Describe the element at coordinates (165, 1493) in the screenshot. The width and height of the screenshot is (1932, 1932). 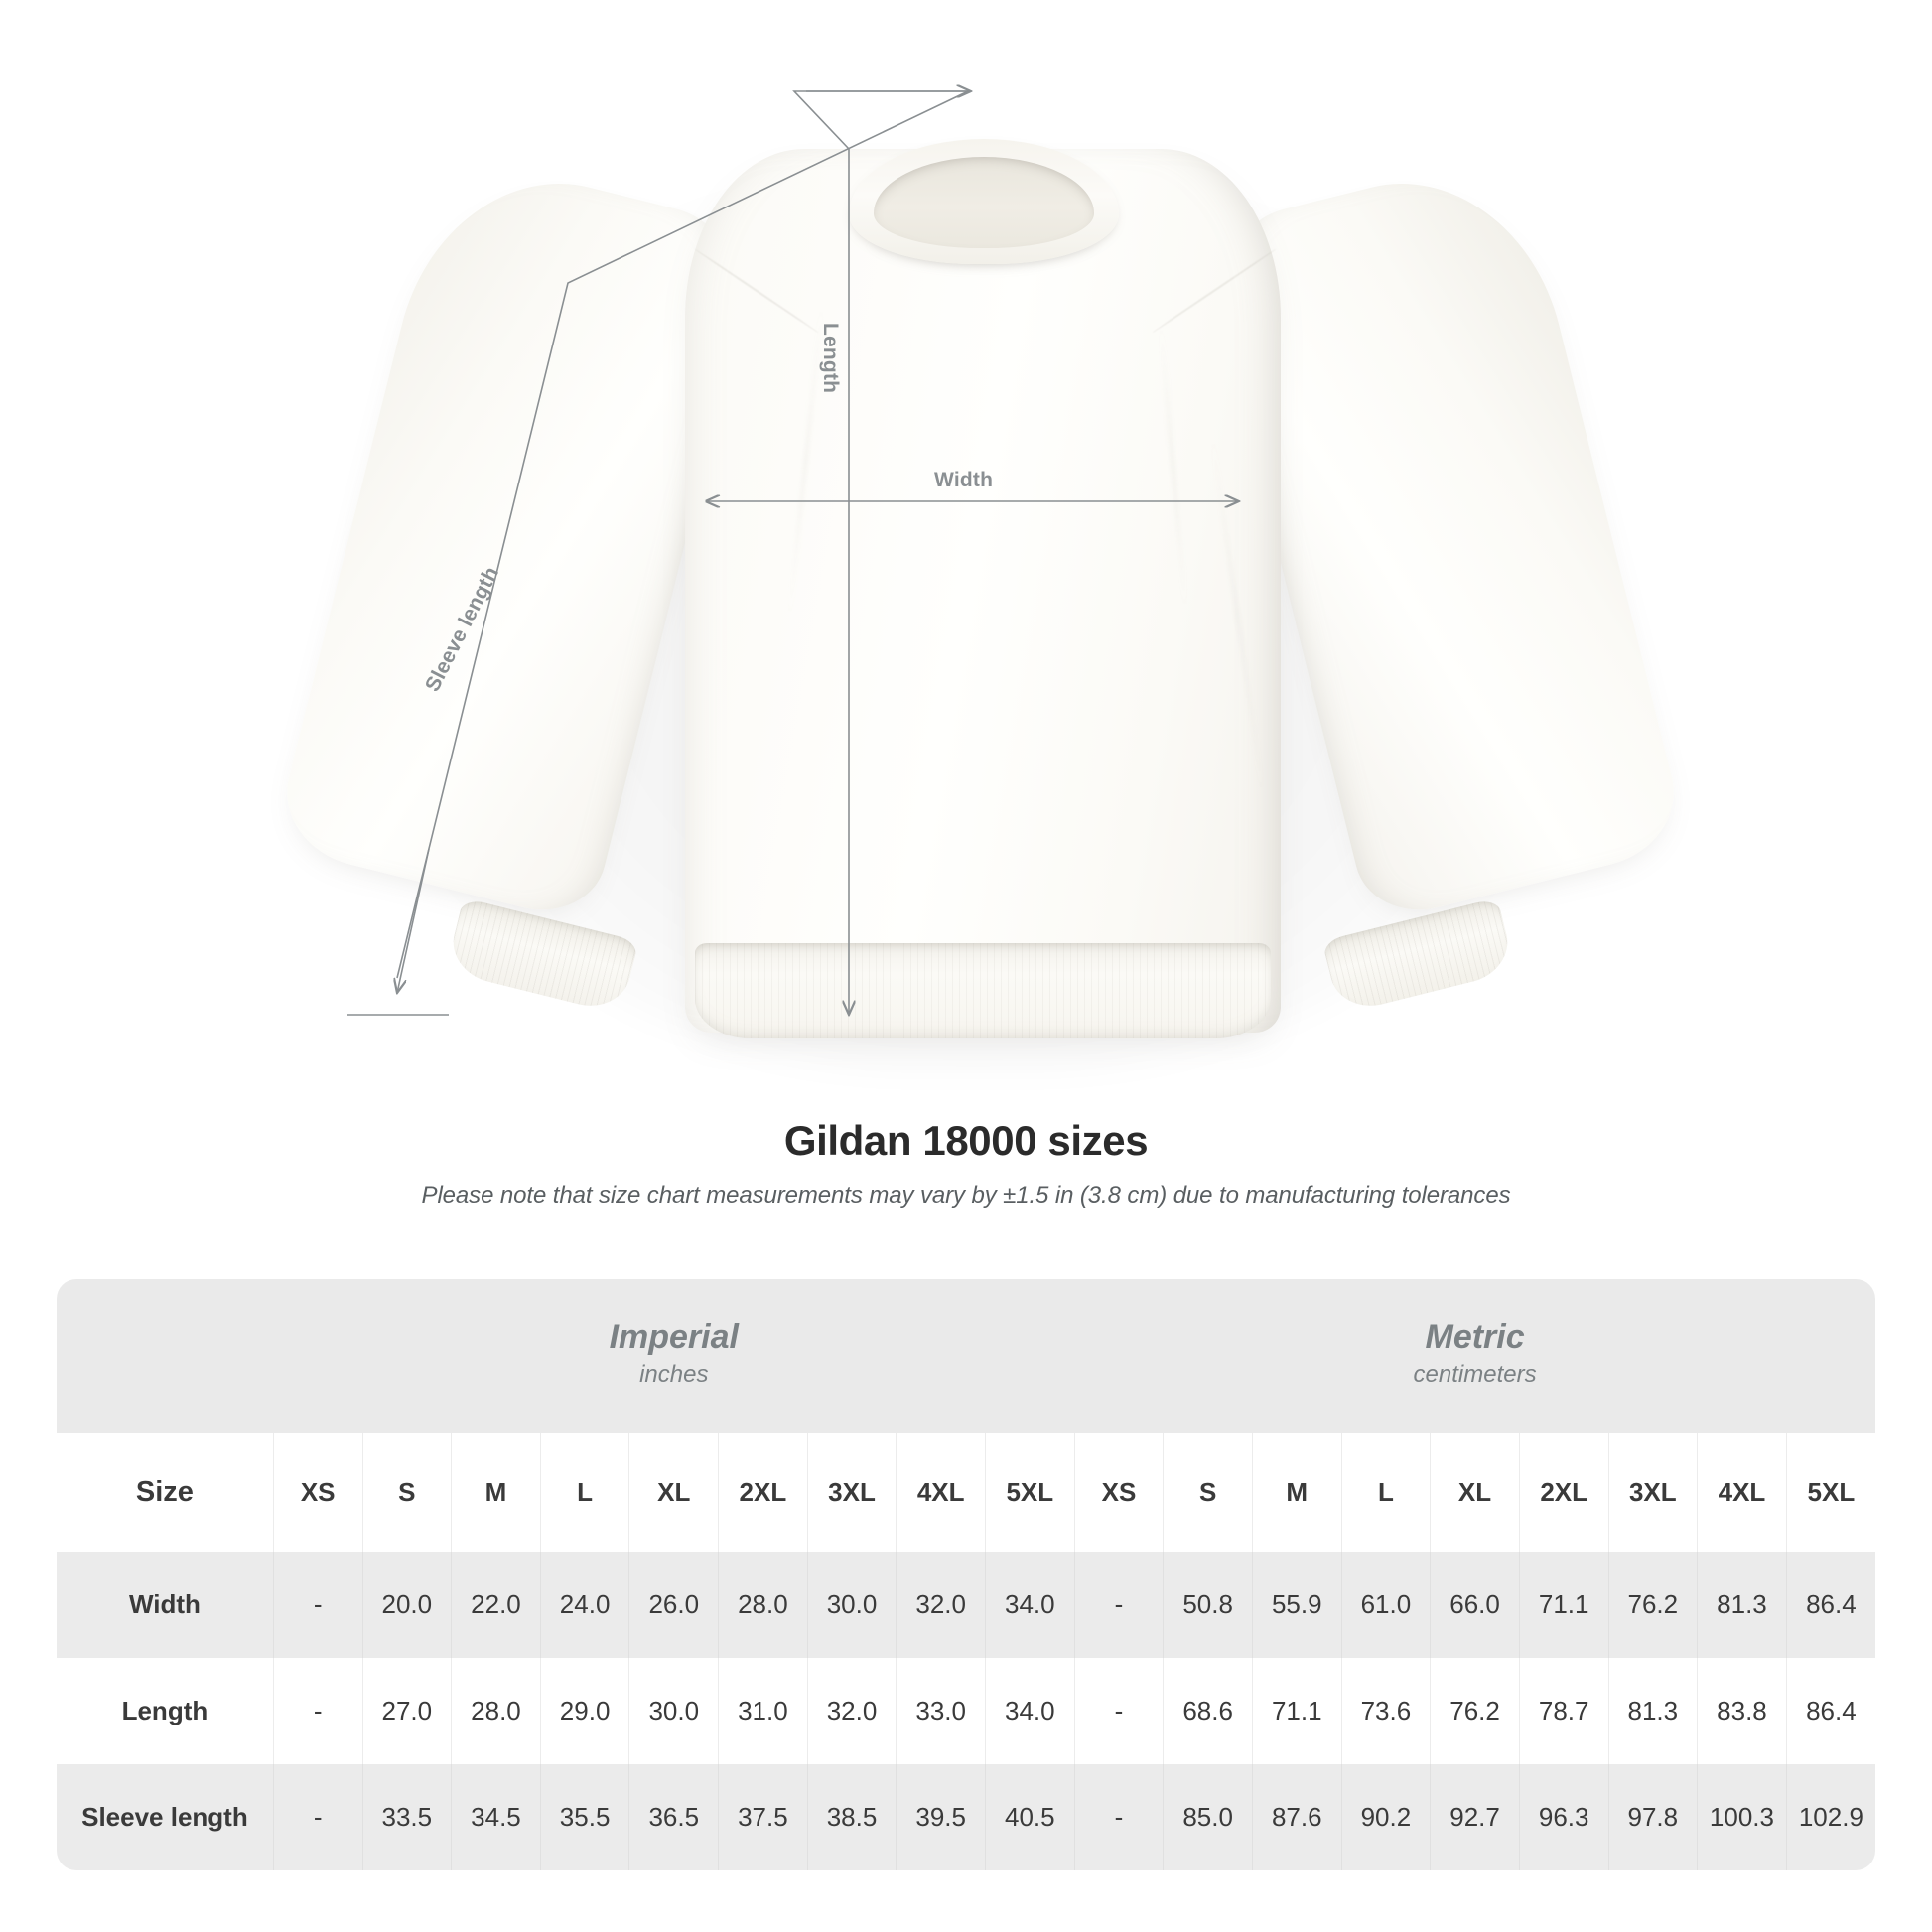
I see `size-header-label: Size` at that location.